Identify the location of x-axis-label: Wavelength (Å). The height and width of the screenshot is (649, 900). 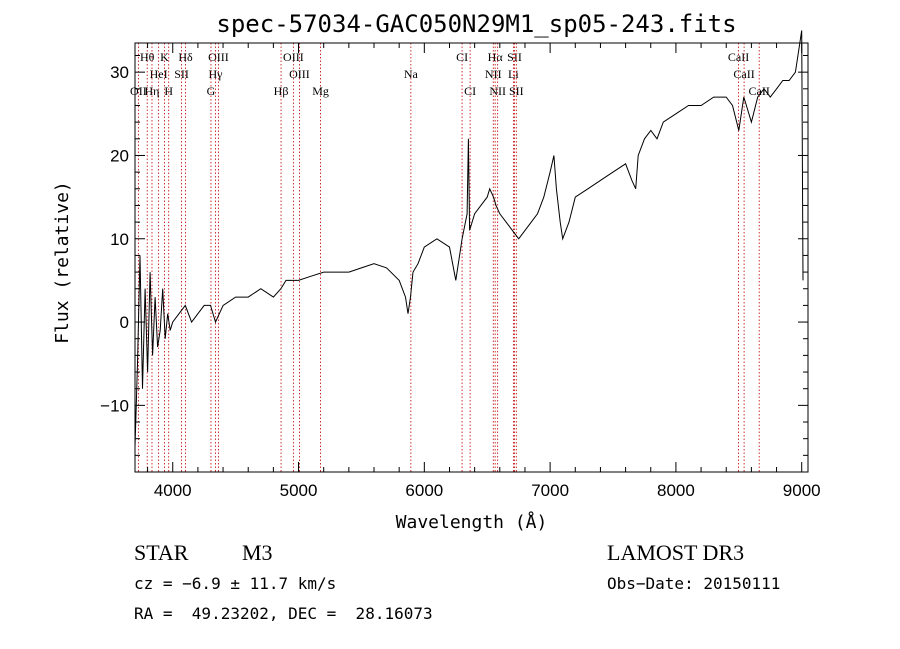
(472, 522).